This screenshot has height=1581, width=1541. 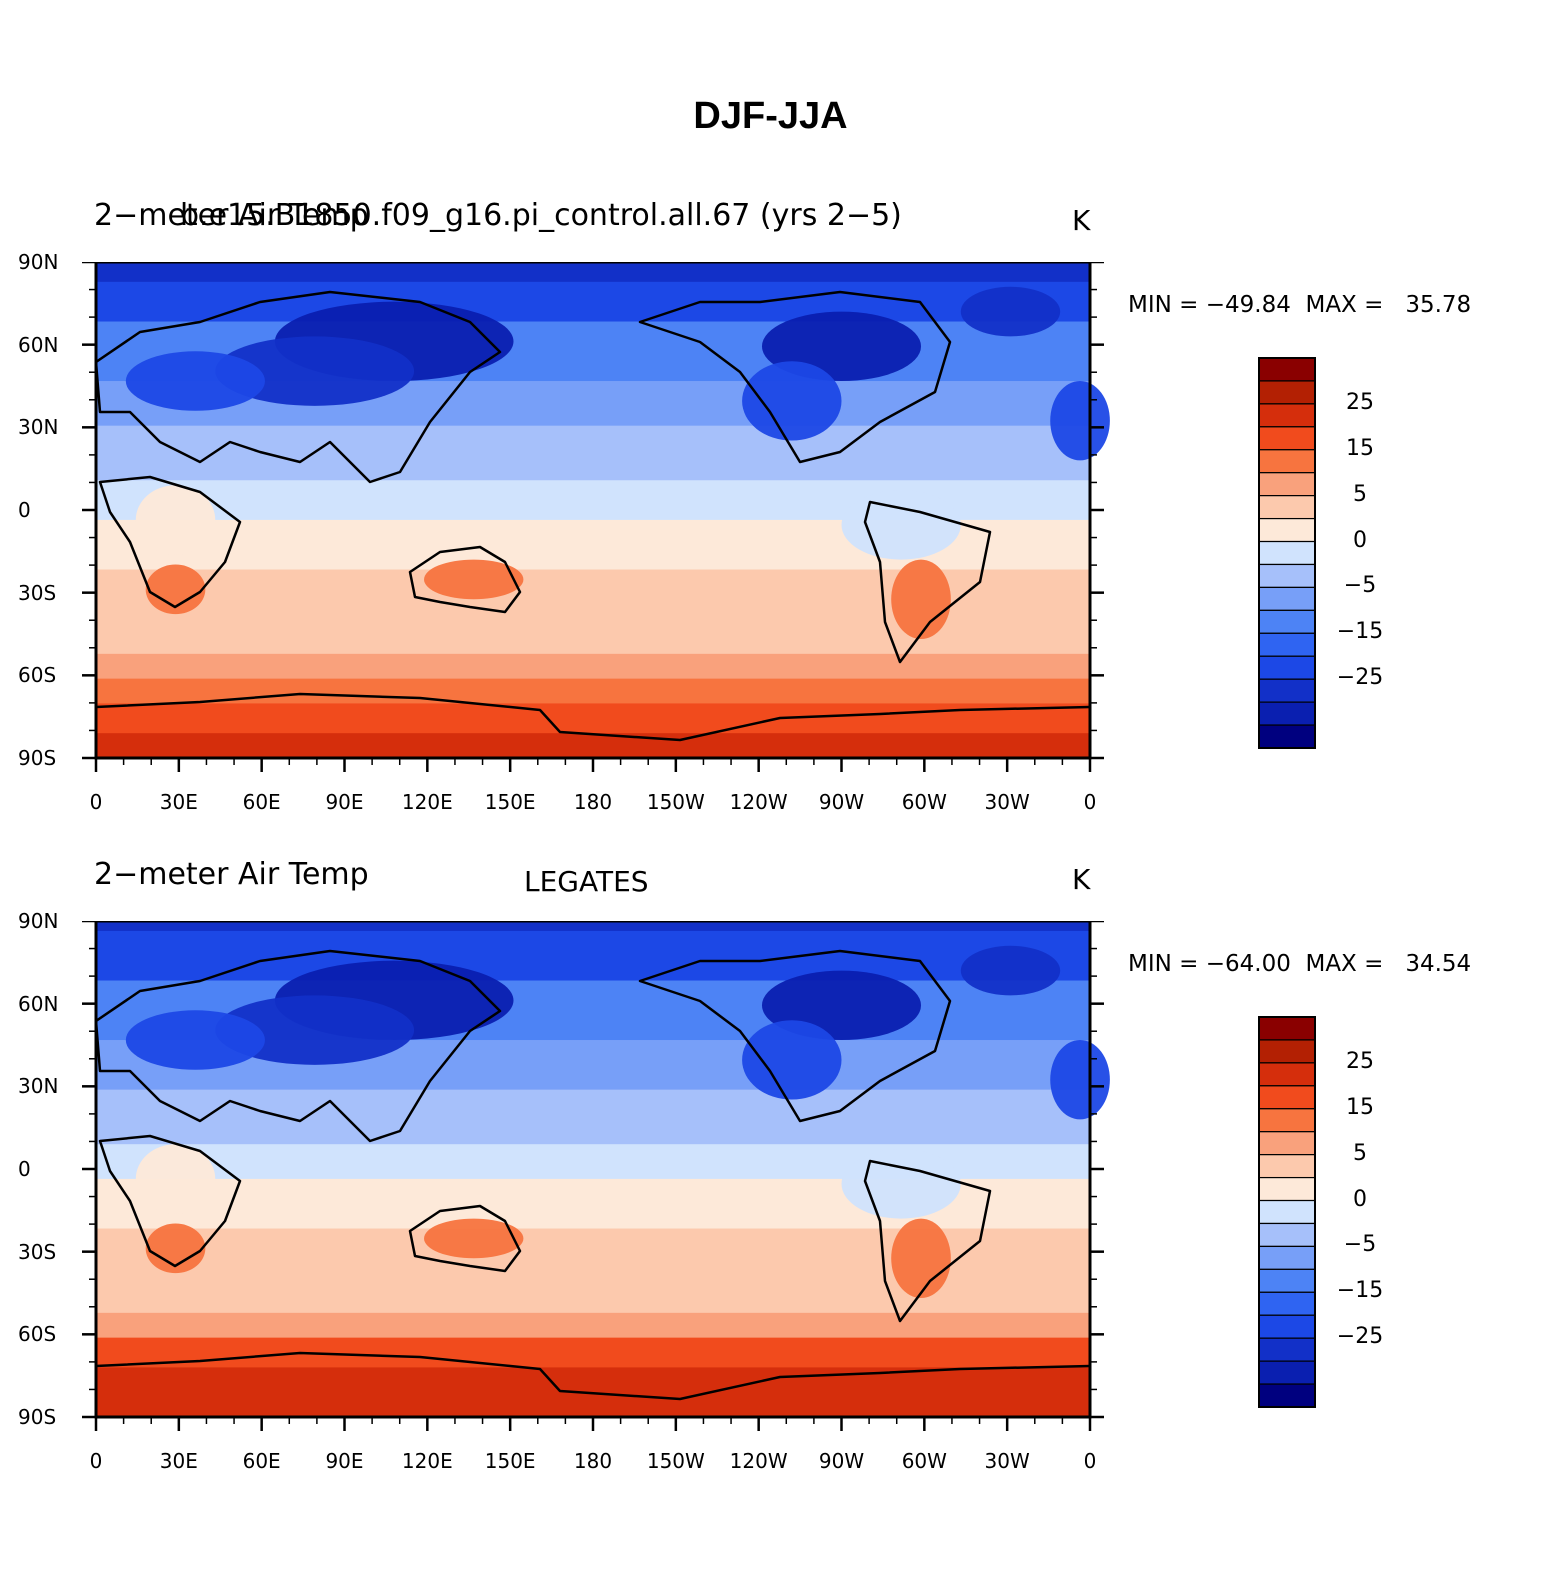 What do you see at coordinates (1300, 305) in the screenshot?
I see `min-max-readout: MIN = −49.84 MAX = 35.78` at bounding box center [1300, 305].